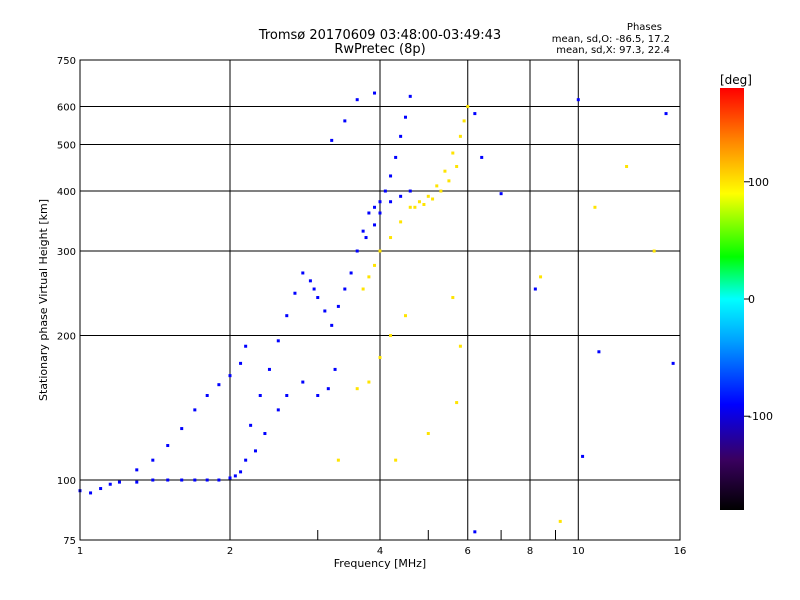  What do you see at coordinates (380, 35) in the screenshot?
I see `chart-title: Tromsø 20170609 03:48:00-03:49:43` at bounding box center [380, 35].